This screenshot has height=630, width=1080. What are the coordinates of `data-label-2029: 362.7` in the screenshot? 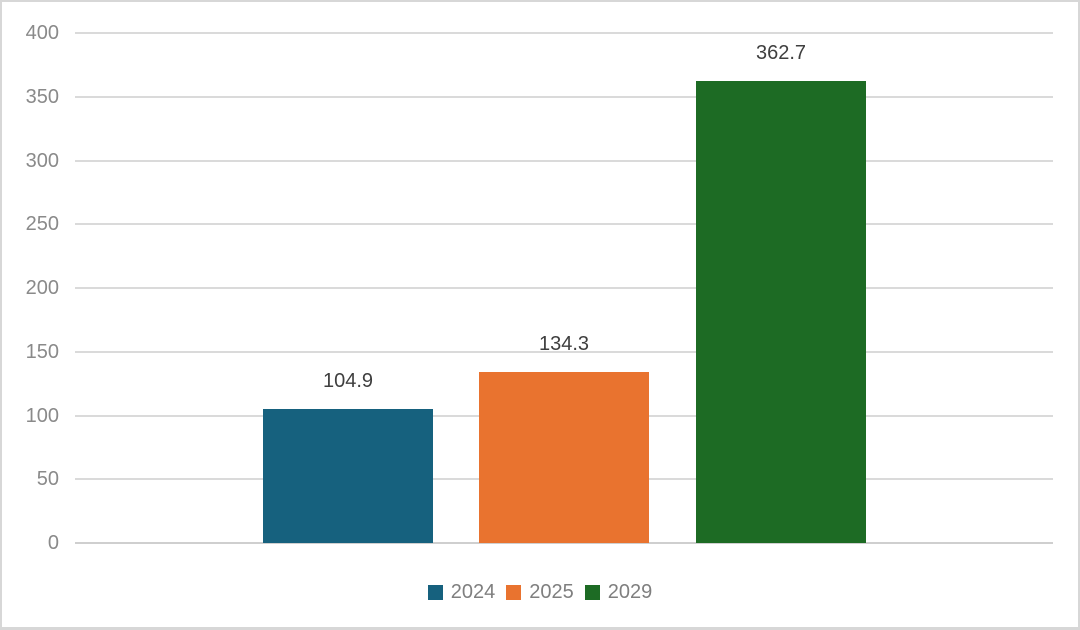 It's located at (781, 53).